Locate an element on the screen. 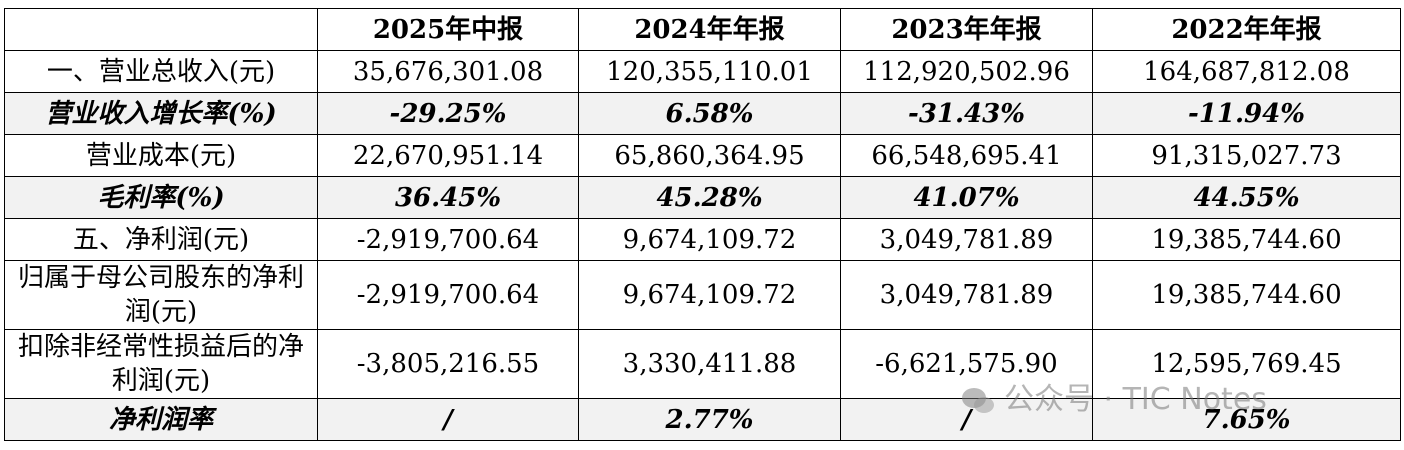  value-cell: 120,355,110.01 is located at coordinates (709, 71).